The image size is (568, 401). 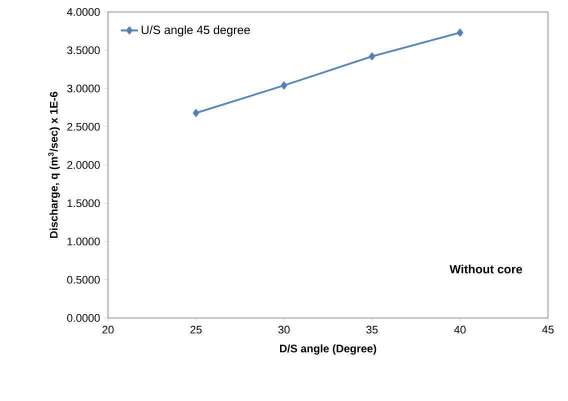 What do you see at coordinates (83, 50) in the screenshot?
I see `y-tick-label: 3.5000` at bounding box center [83, 50].